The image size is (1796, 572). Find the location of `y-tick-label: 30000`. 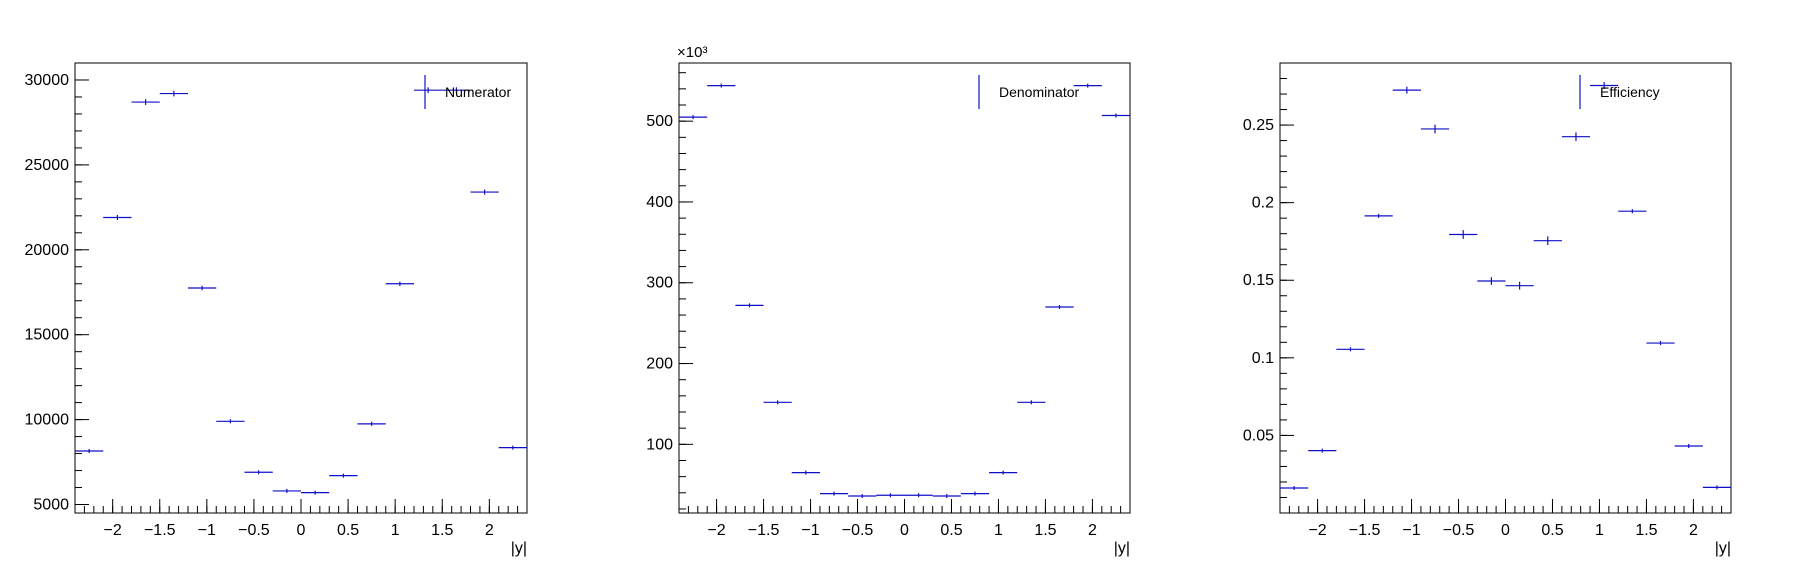

y-tick-label: 30000 is located at coordinates (47, 80).